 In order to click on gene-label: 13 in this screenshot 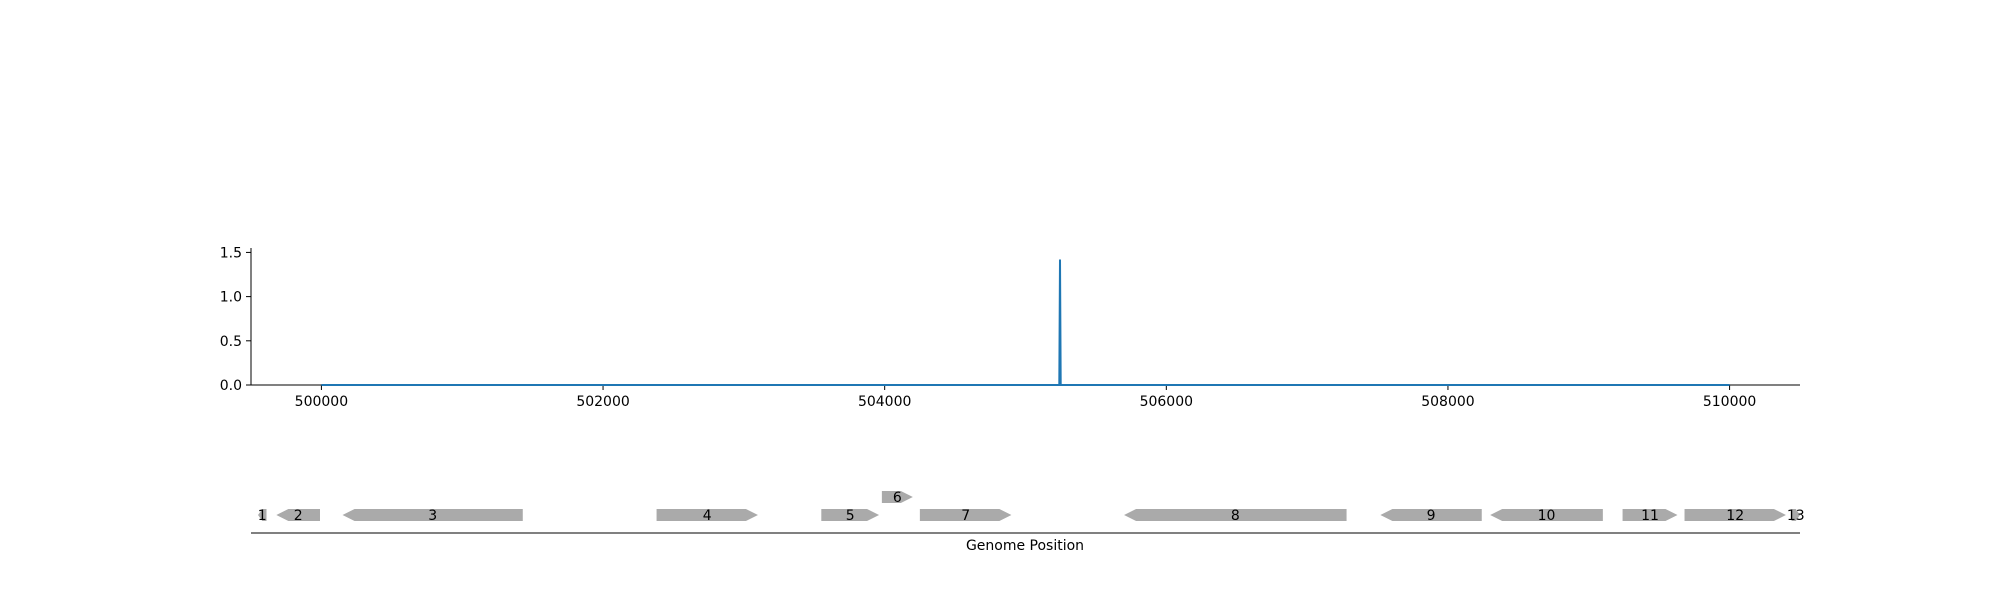, I will do `click(1796, 516)`.